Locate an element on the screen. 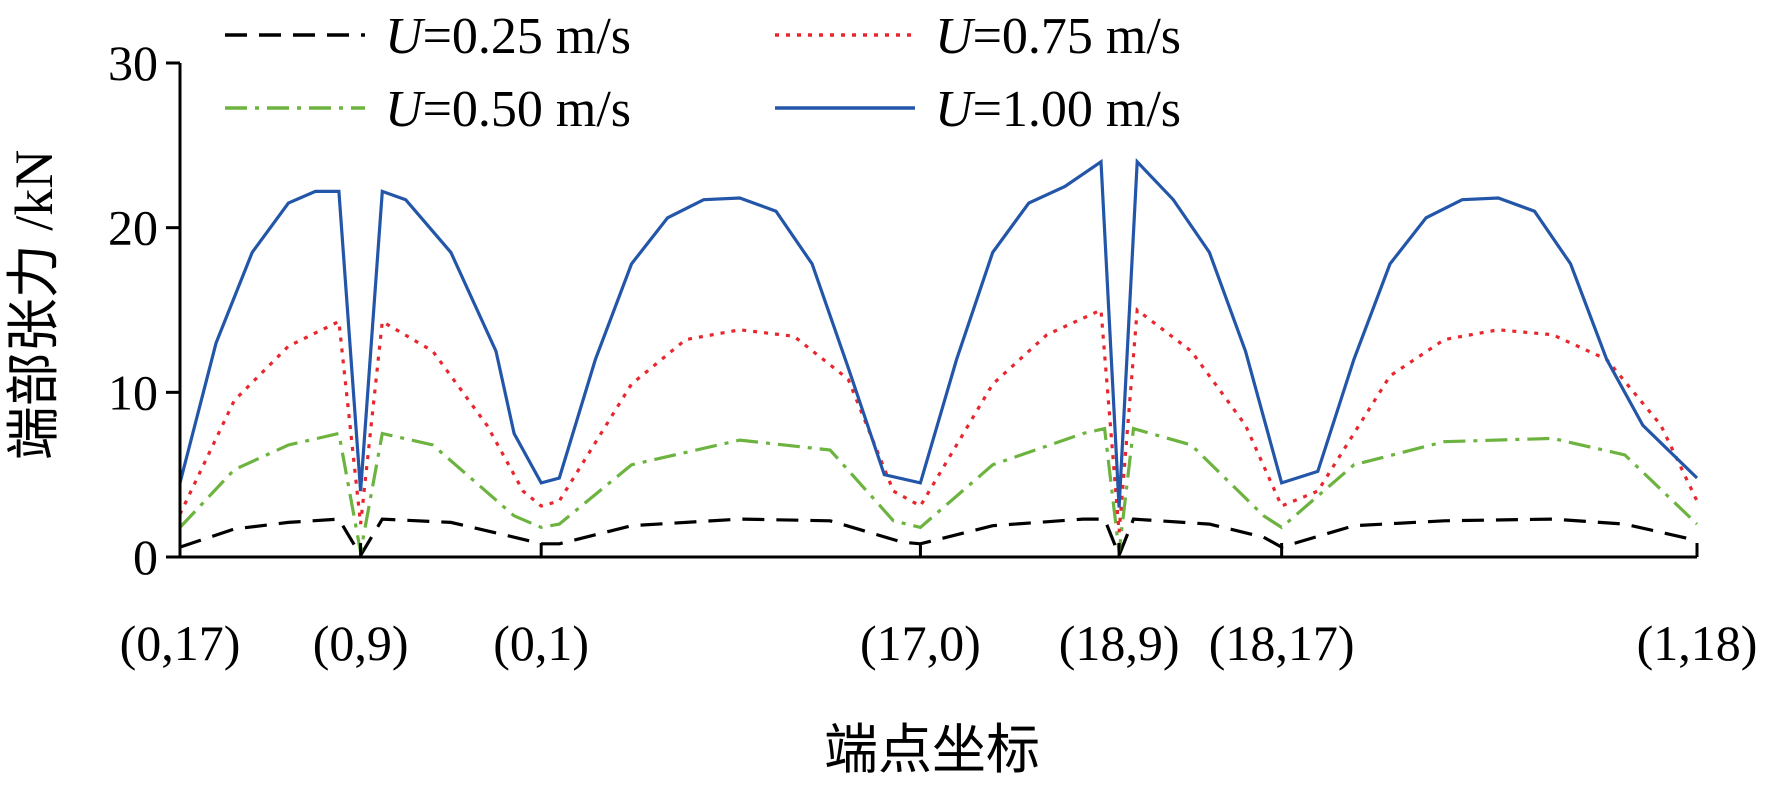  legend: U=0.25 m/s U=0.50 m/s U=0.75 m/s U=1.00 m/s is located at coordinates (703, 73).